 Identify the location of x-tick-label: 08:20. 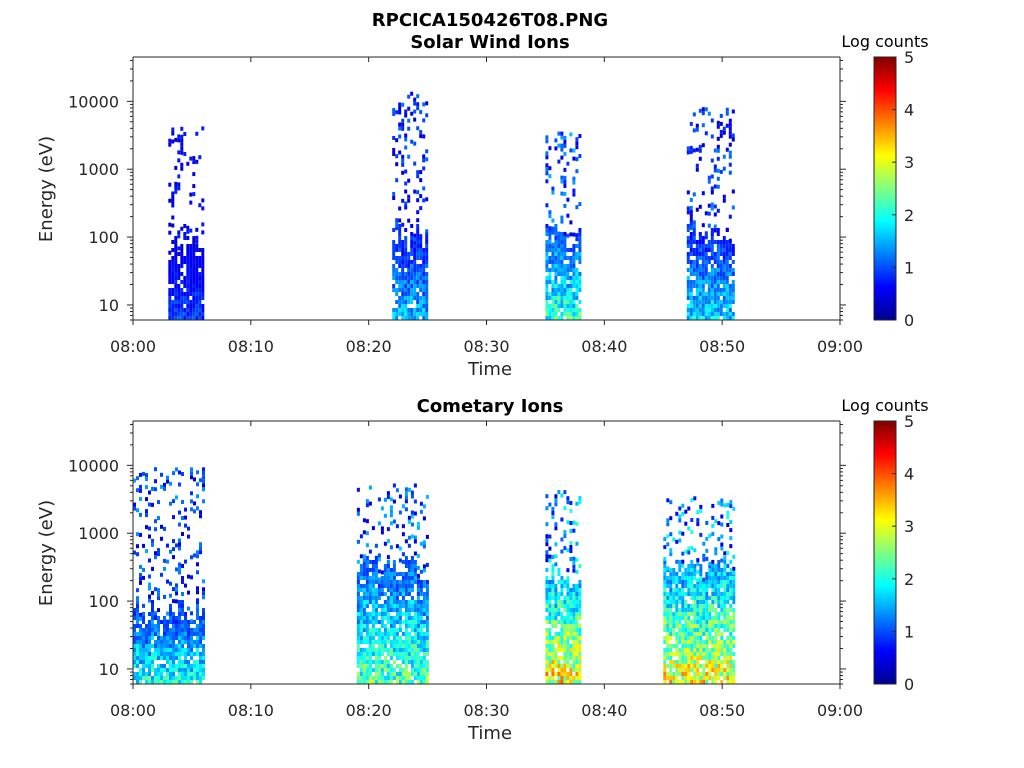
(369, 710).